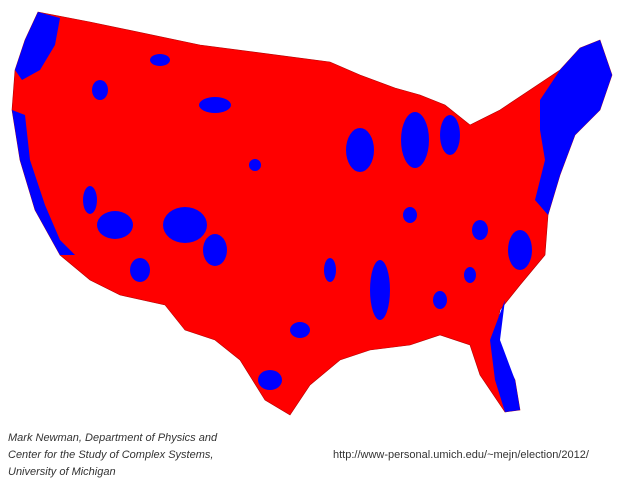 The height and width of the screenshot is (479, 638). Describe the element at coordinates (110, 455) in the screenshot. I see `credit-line: Center for the Study of Complex Systems,` at that location.